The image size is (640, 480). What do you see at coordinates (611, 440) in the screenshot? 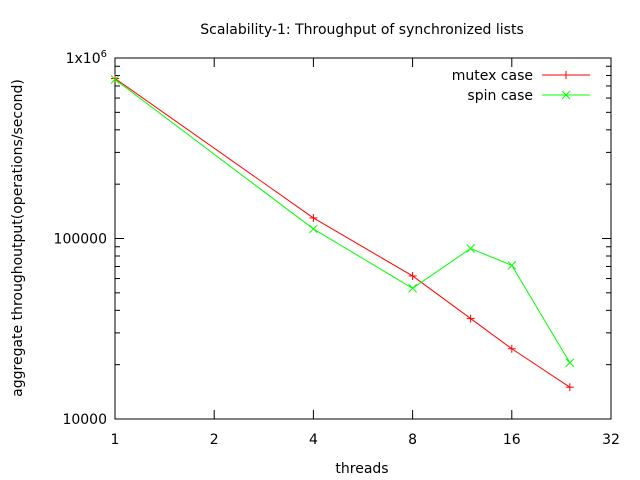
I see `x-tick-label: 32` at bounding box center [611, 440].